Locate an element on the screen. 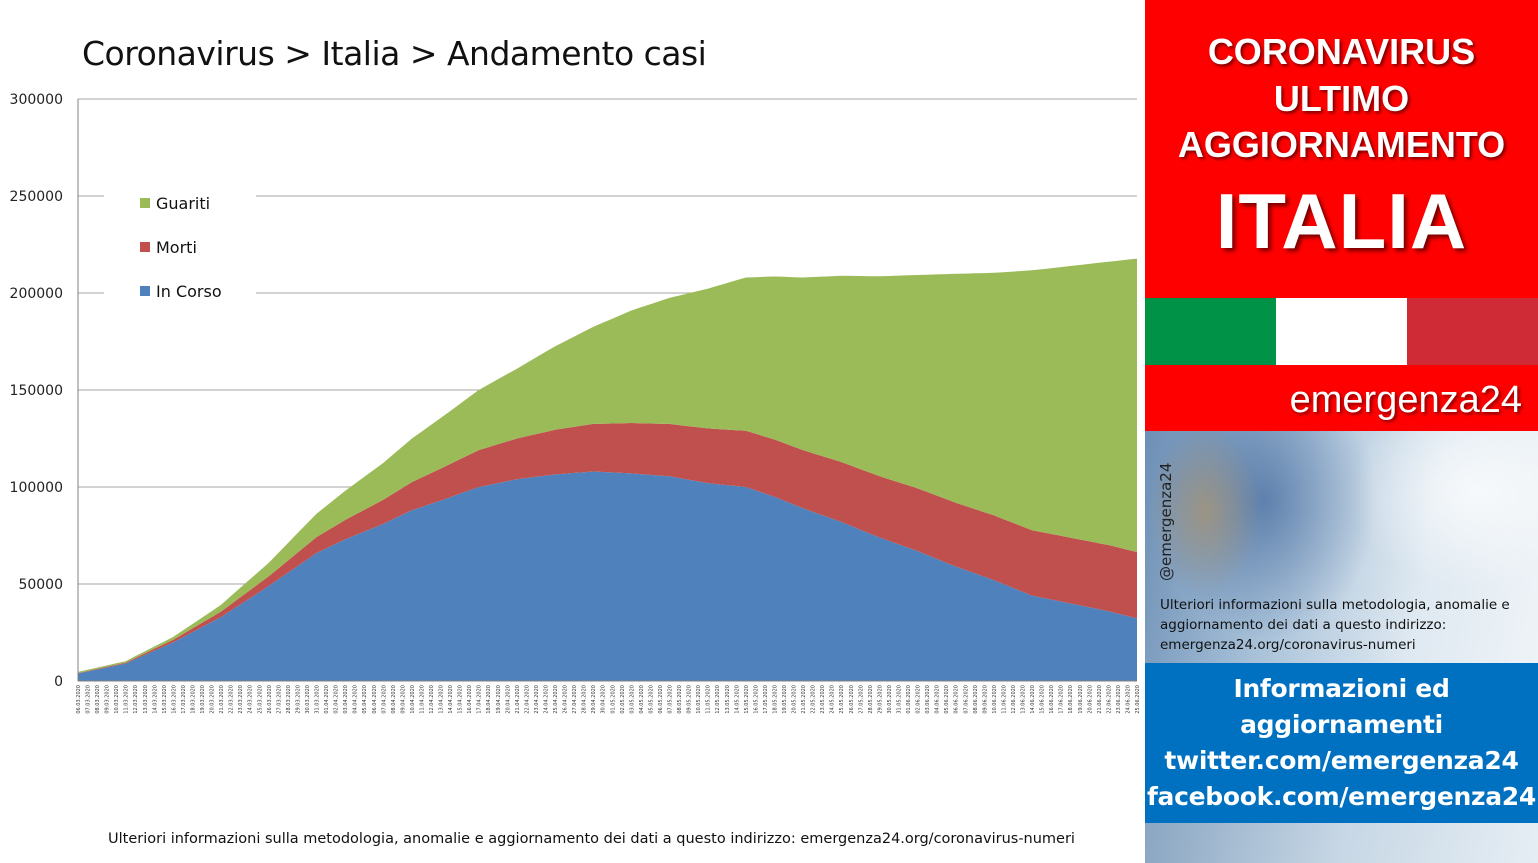 Image resolution: width=1538 pixels, height=863 pixels. x-tick-label: 21.06.2020 is located at coordinates (1100, 699).